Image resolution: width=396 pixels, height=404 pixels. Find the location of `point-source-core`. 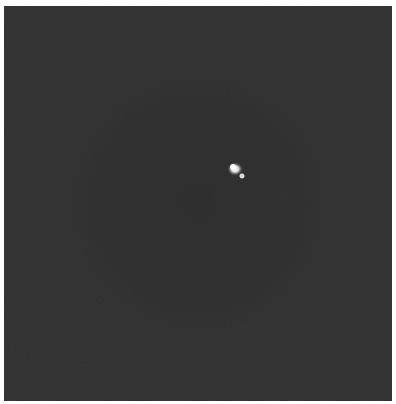

point-source-core is located at coordinates (233, 167).